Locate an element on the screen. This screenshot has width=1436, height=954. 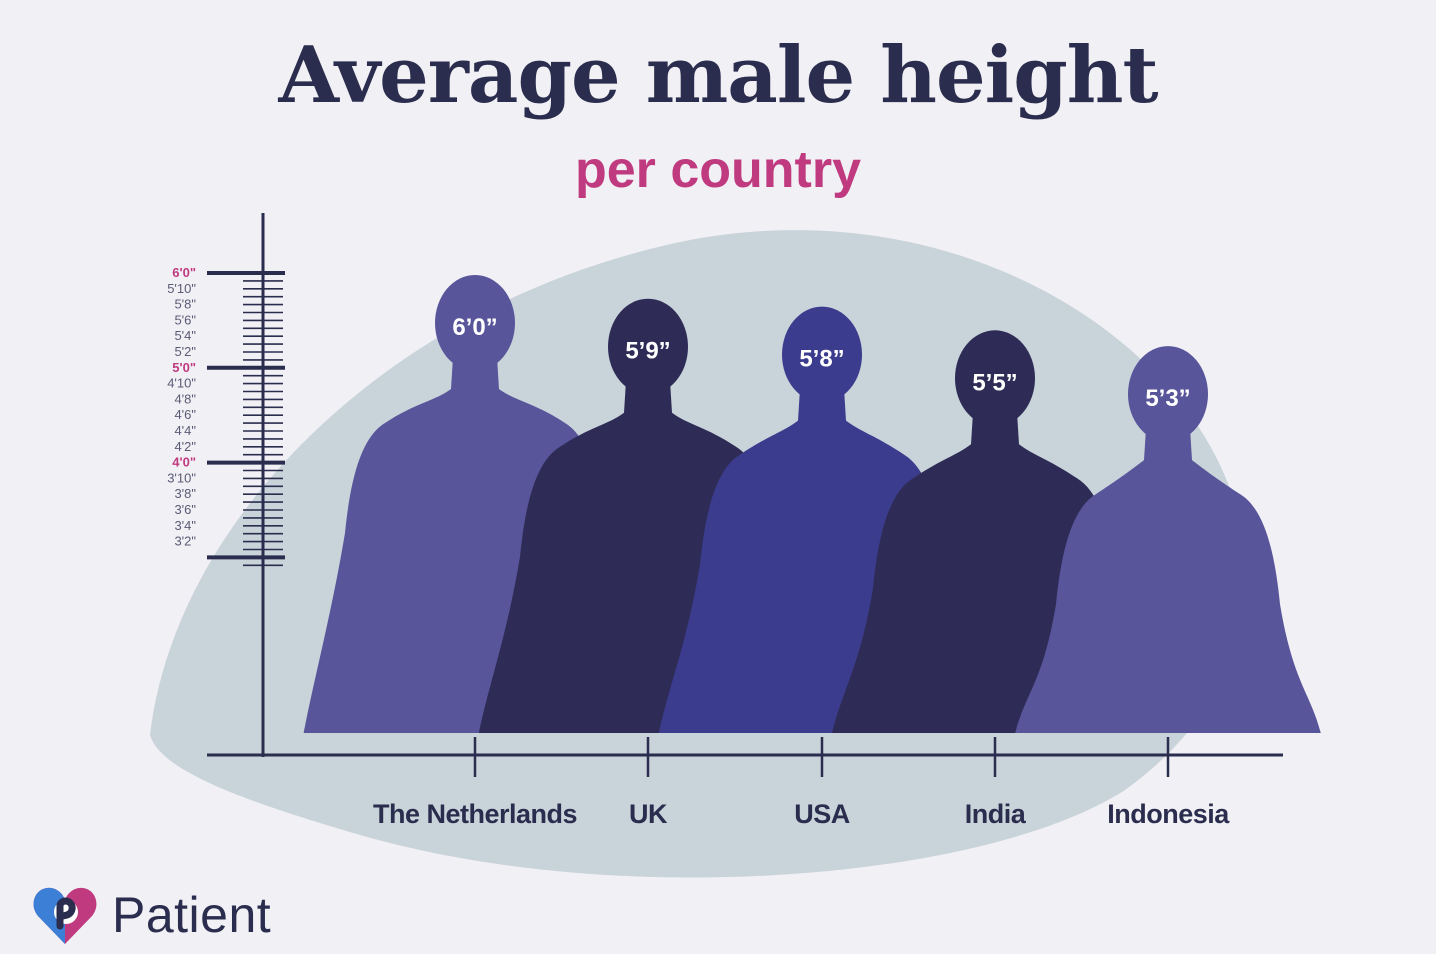
y-tick-label: 5'0" is located at coordinates (184, 367).